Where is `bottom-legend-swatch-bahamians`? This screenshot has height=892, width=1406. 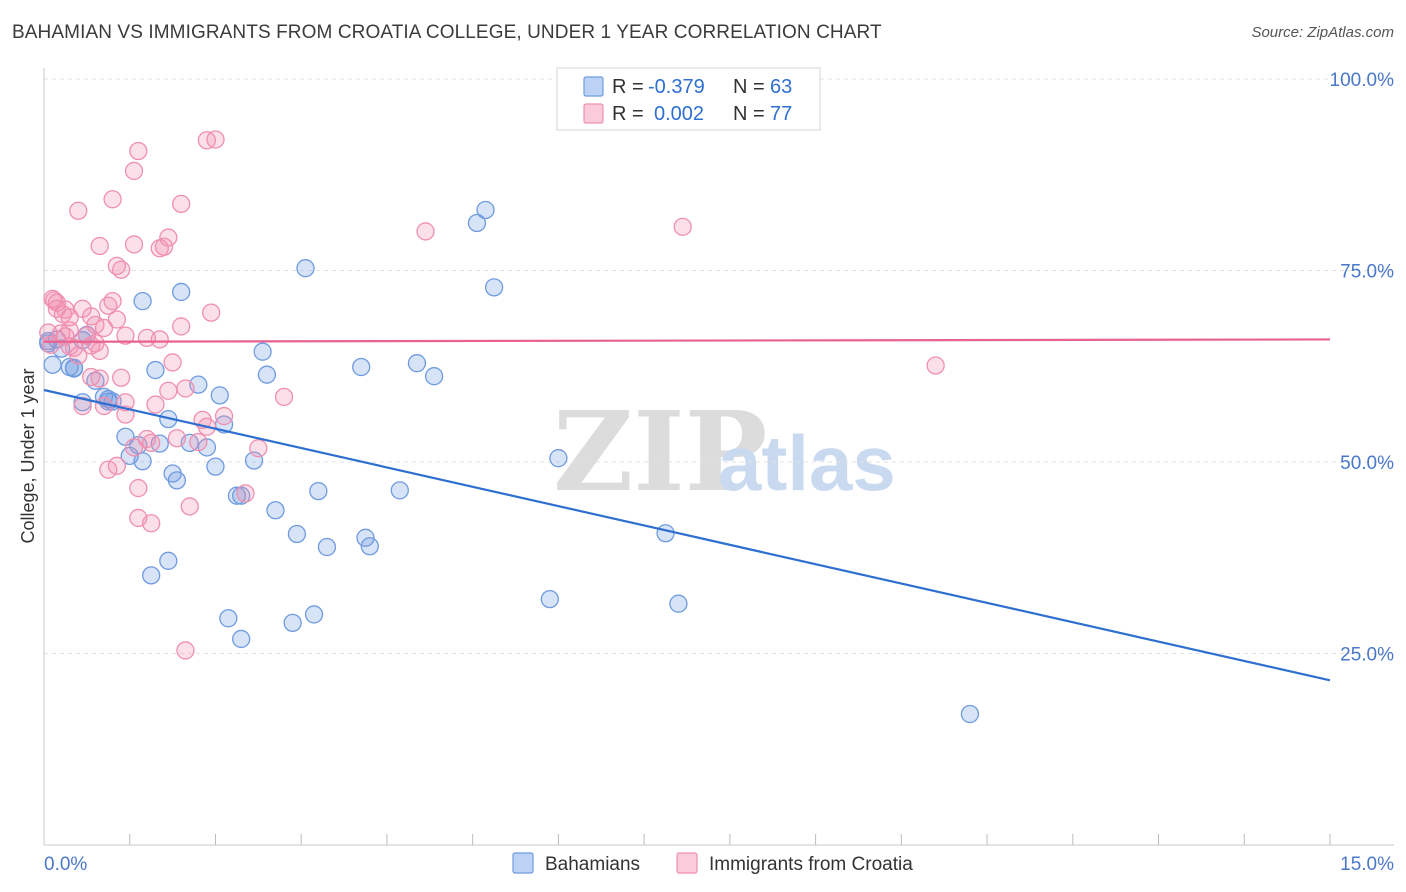
bottom-legend-swatch-bahamians is located at coordinates (523, 863).